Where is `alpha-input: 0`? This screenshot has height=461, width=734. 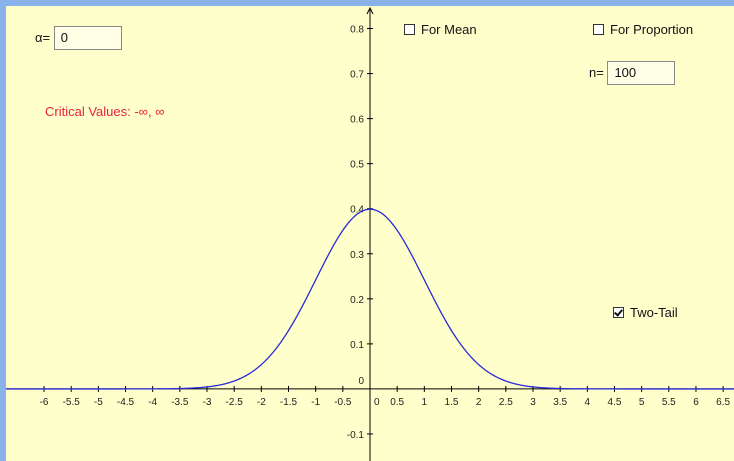 alpha-input: 0 is located at coordinates (87, 38).